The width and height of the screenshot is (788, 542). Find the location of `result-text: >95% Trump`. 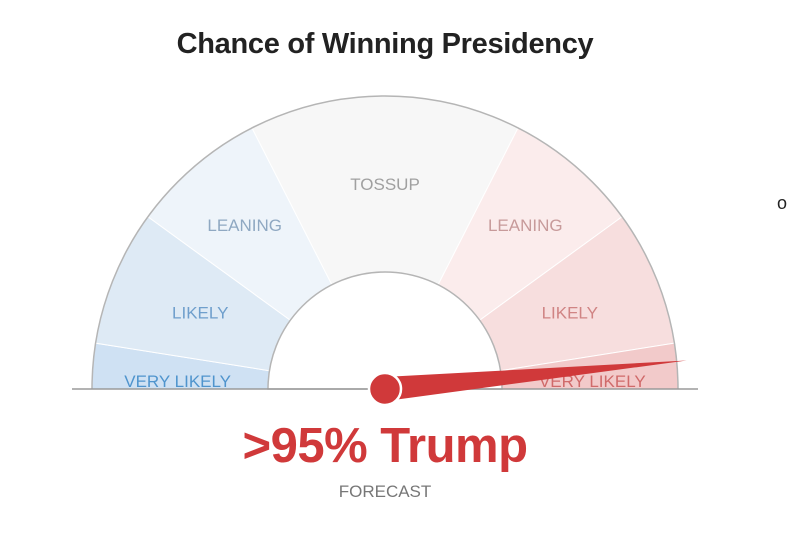

result-text: >95% Trump is located at coordinates (385, 446).